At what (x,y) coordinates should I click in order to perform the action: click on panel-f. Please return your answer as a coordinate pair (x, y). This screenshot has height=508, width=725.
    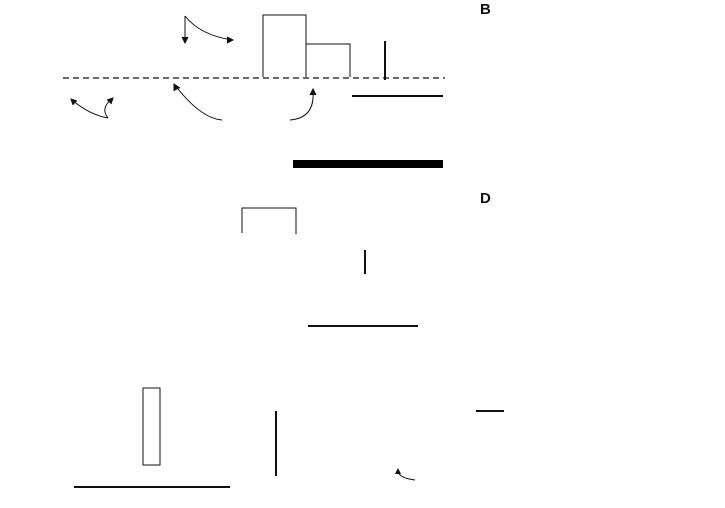
    Looking at the image, I should click on (449, 445).